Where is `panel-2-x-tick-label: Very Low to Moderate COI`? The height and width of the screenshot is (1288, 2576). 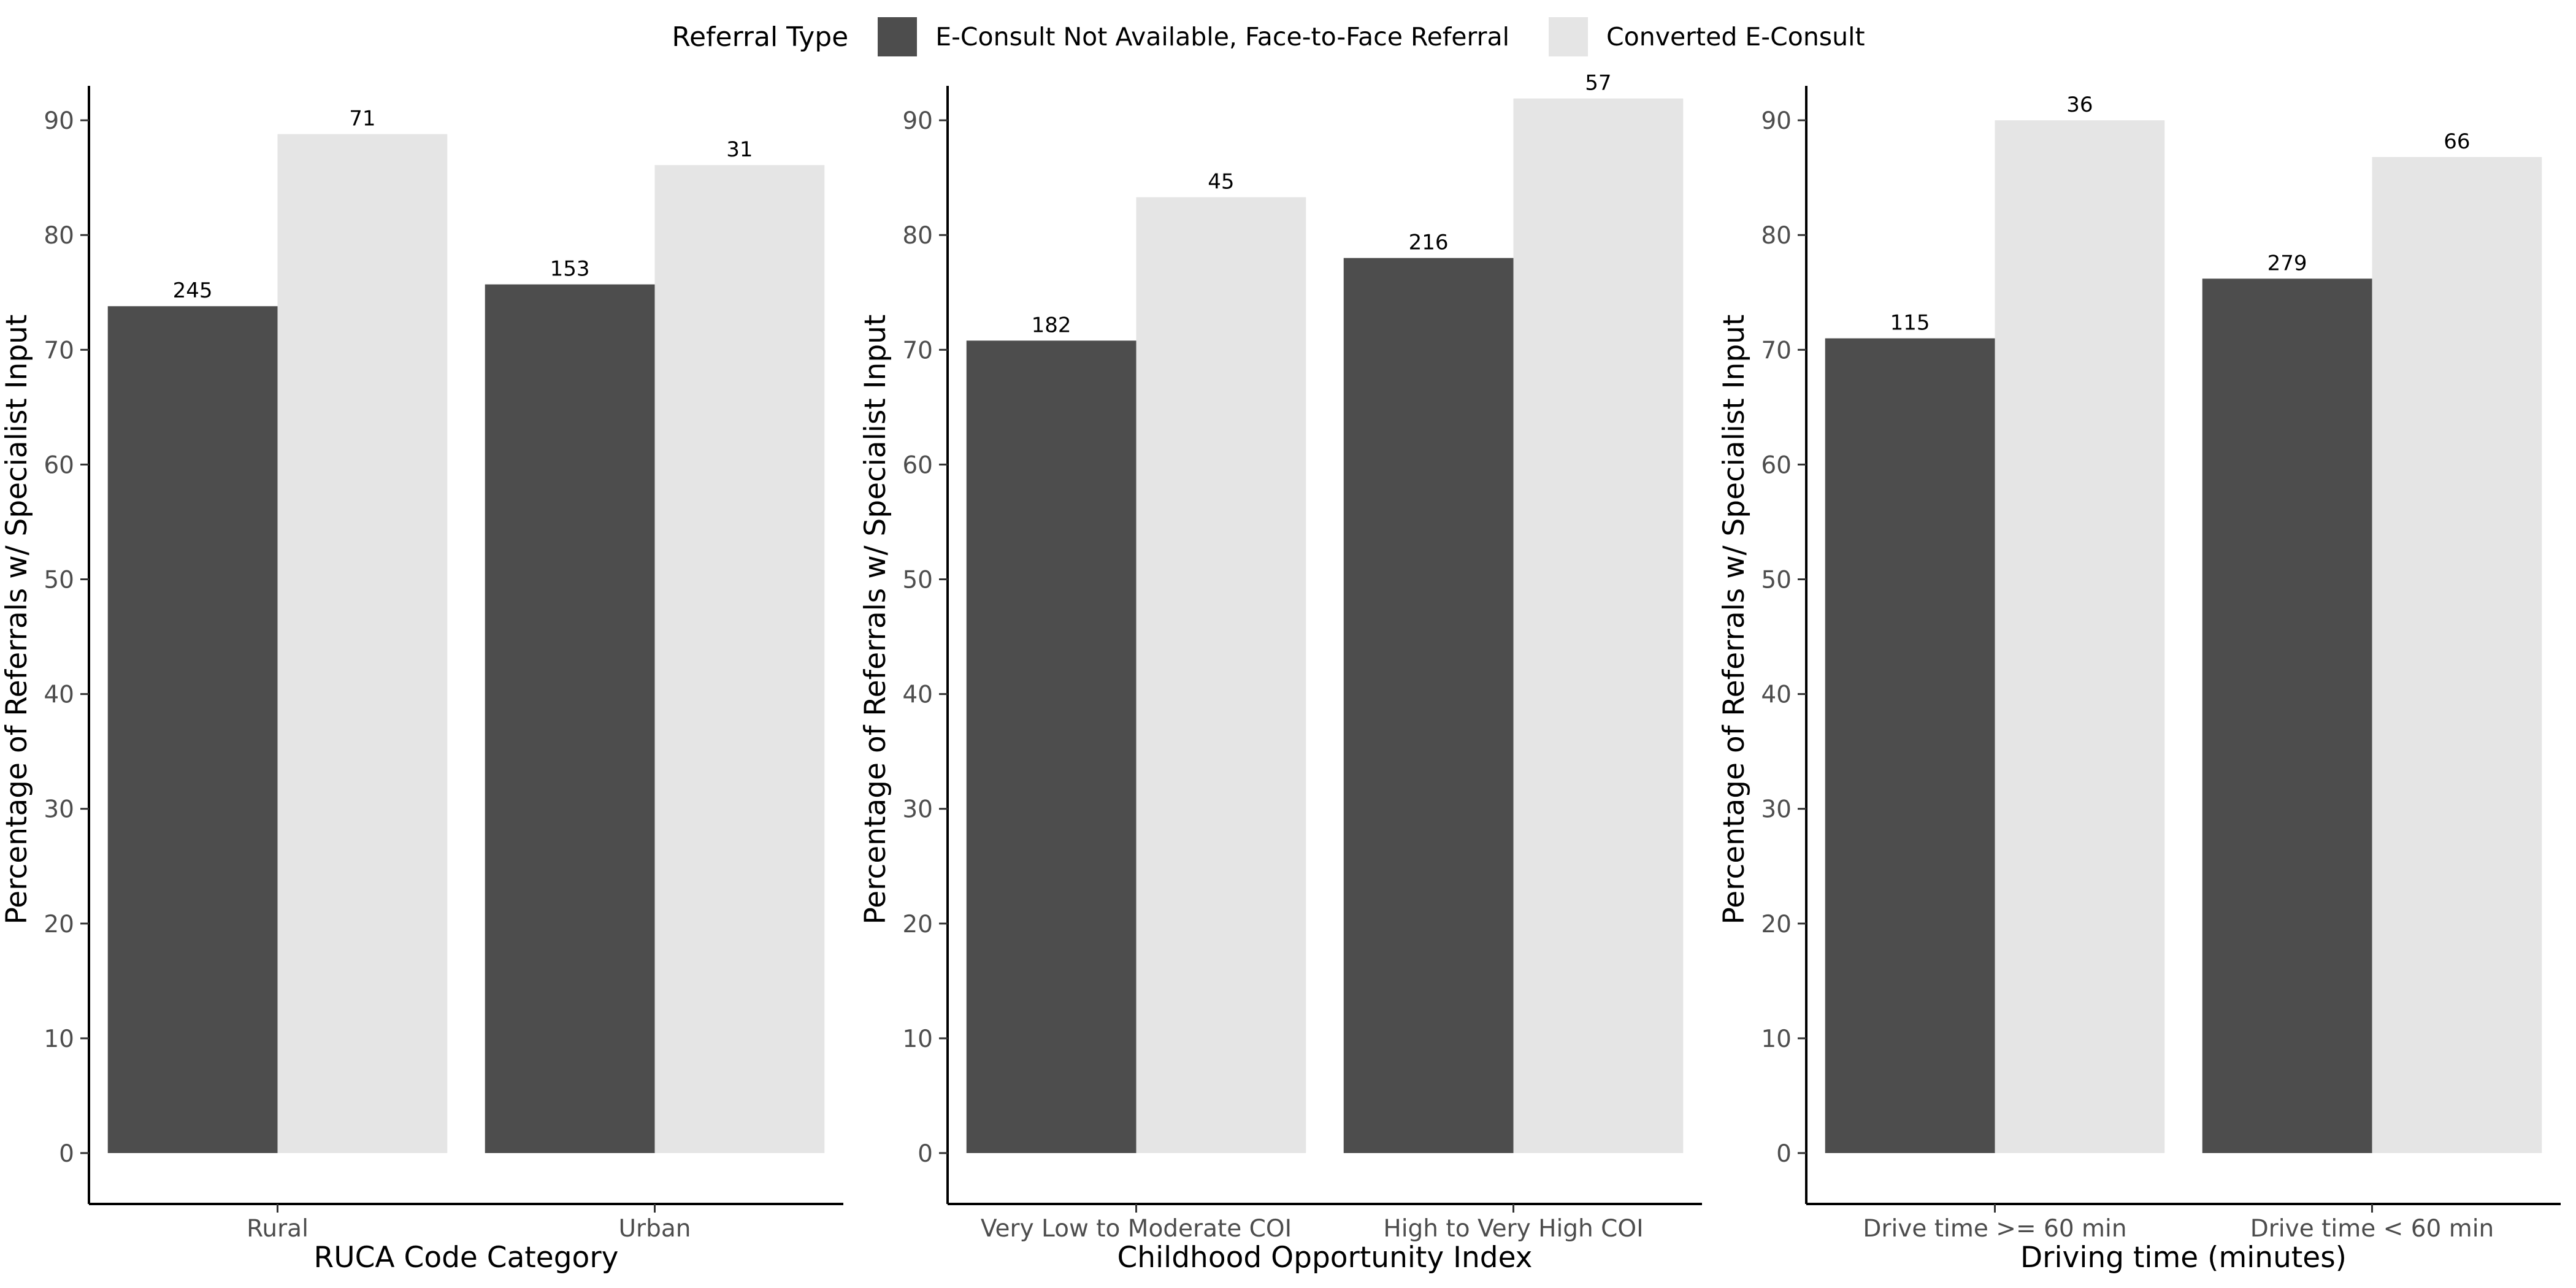
panel-2-x-tick-label: Very Low to Moderate COI is located at coordinates (1136, 1229).